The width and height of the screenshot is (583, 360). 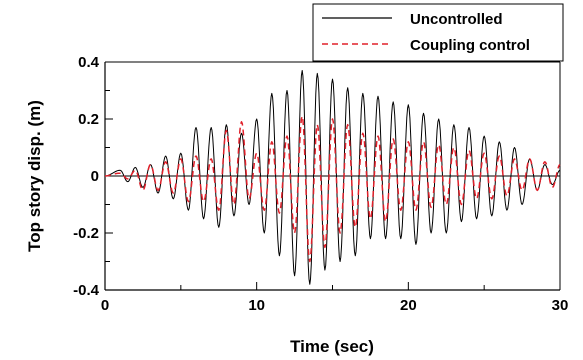 I want to click on legend-label-coupling-control: Coupling control, so click(x=470, y=45).